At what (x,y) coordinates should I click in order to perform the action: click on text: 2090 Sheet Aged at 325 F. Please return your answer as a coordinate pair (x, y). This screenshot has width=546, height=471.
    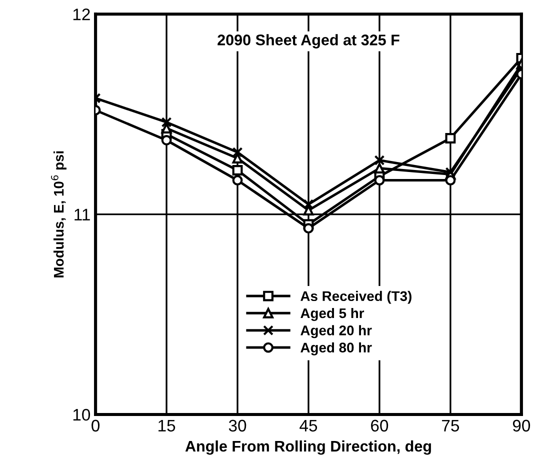
    Looking at the image, I should click on (309, 41).